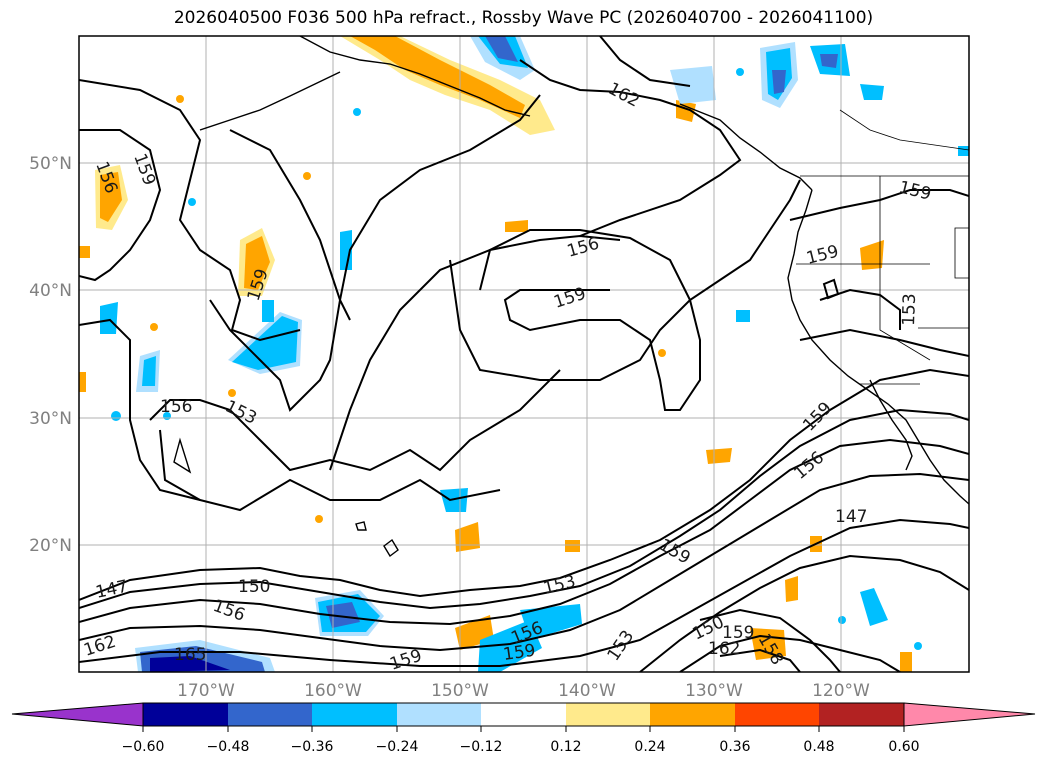  What do you see at coordinates (254, 587) in the screenshot?
I see `contour-label: 150` at bounding box center [254, 587].